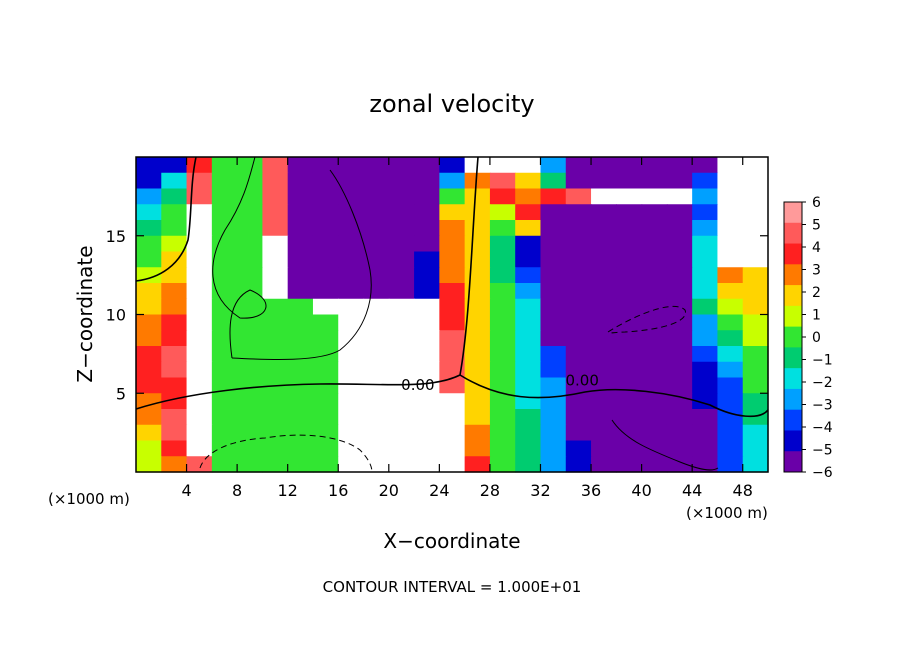 Image resolution: width=904 pixels, height=654 pixels. Describe the element at coordinates (822, 361) in the screenshot. I see `colorbar-tick-label: −1` at that location.